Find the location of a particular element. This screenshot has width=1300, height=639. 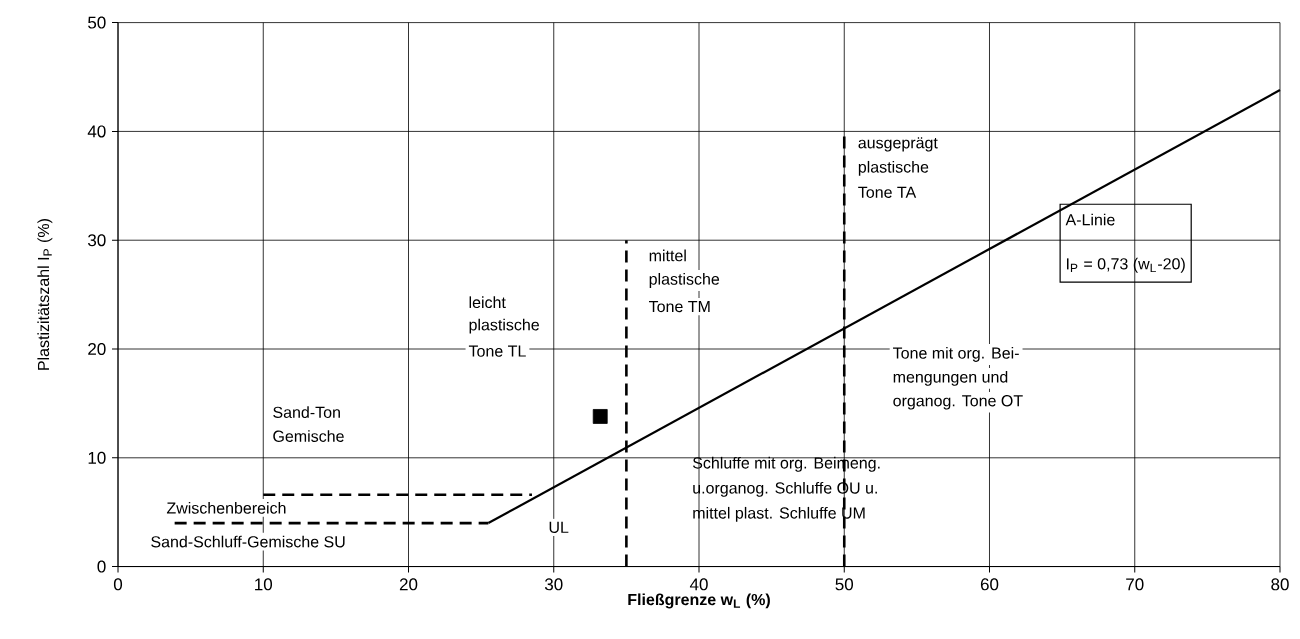

x-tick-label: 30 is located at coordinates (553, 584).